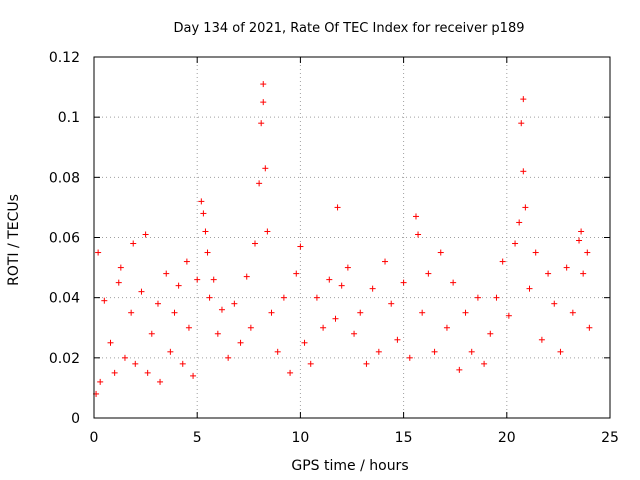  What do you see at coordinates (404, 438) in the screenshot?
I see `x-tick-label: 15` at bounding box center [404, 438].